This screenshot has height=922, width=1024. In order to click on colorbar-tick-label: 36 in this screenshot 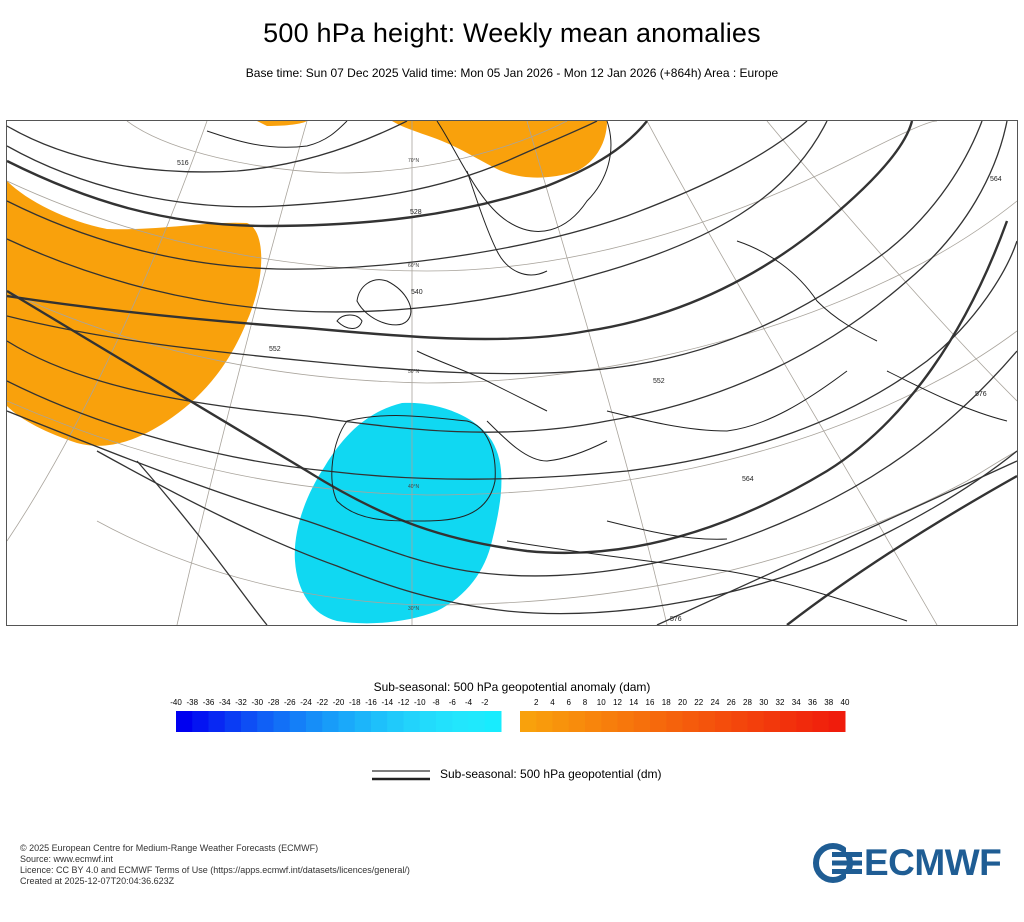, I will do `click(812, 702)`.